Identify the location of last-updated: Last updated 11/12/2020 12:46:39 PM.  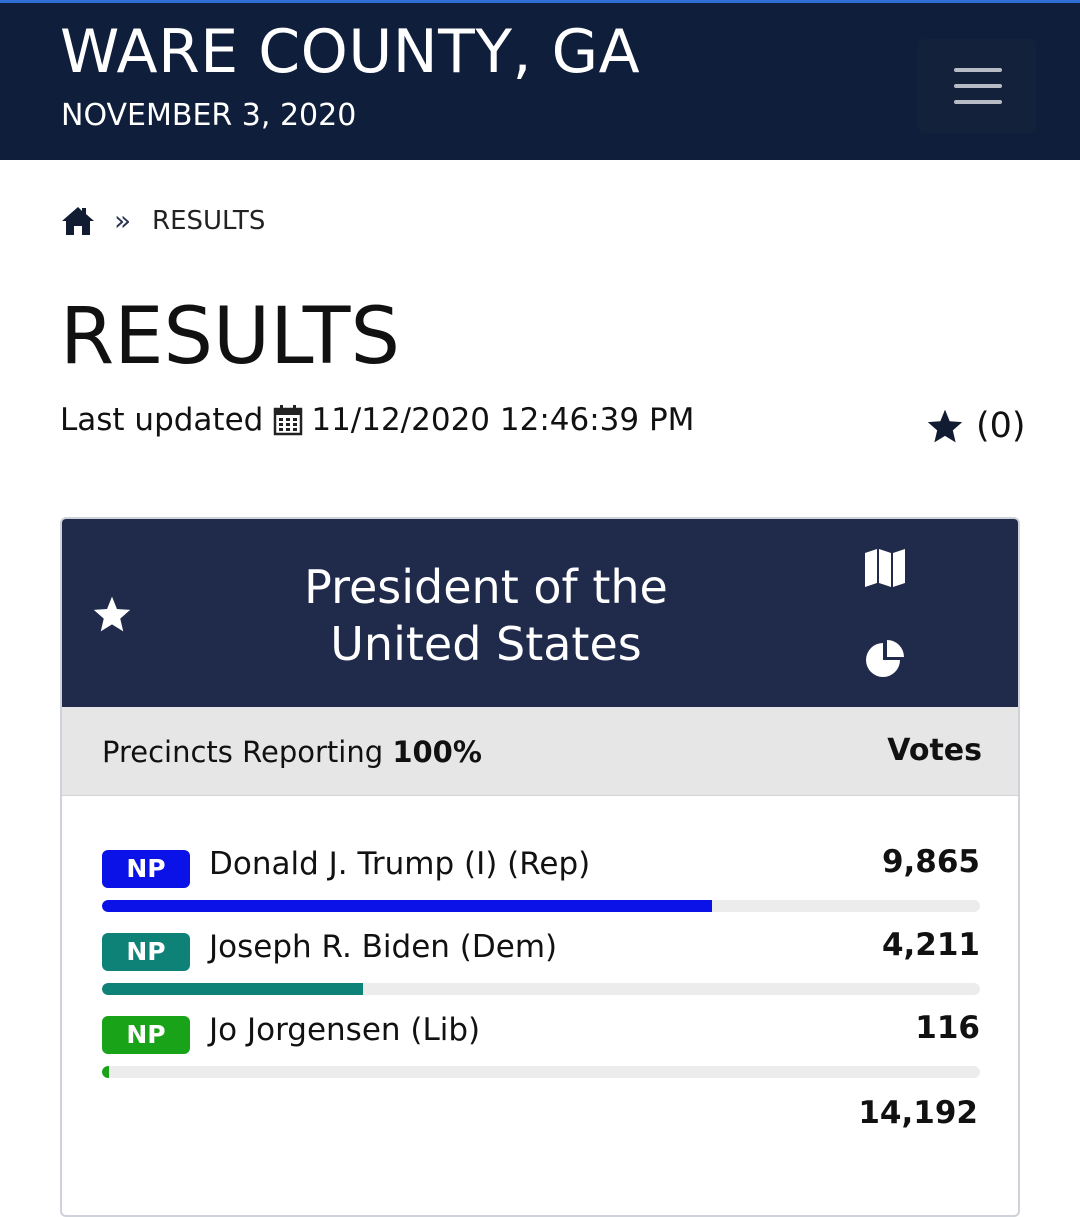
(377, 420).